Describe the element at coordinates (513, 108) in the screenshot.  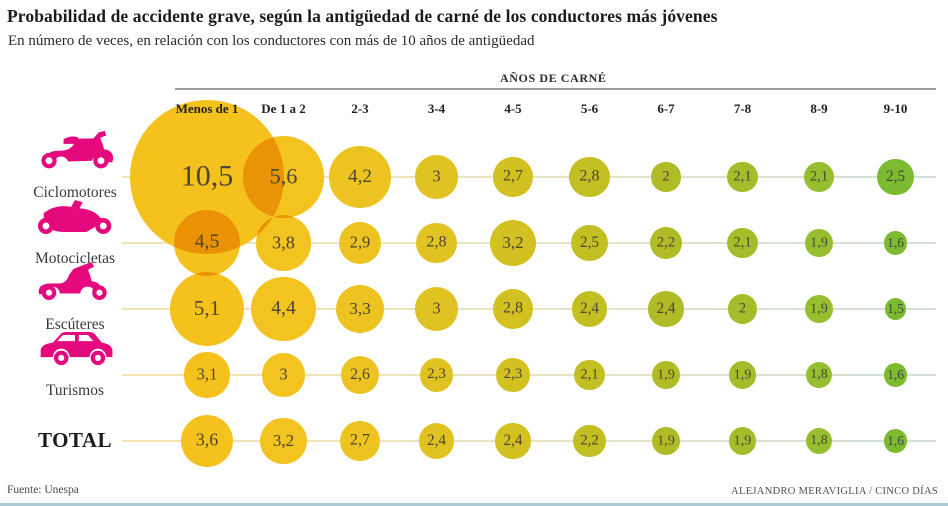
I see `column-header: 4-5` at that location.